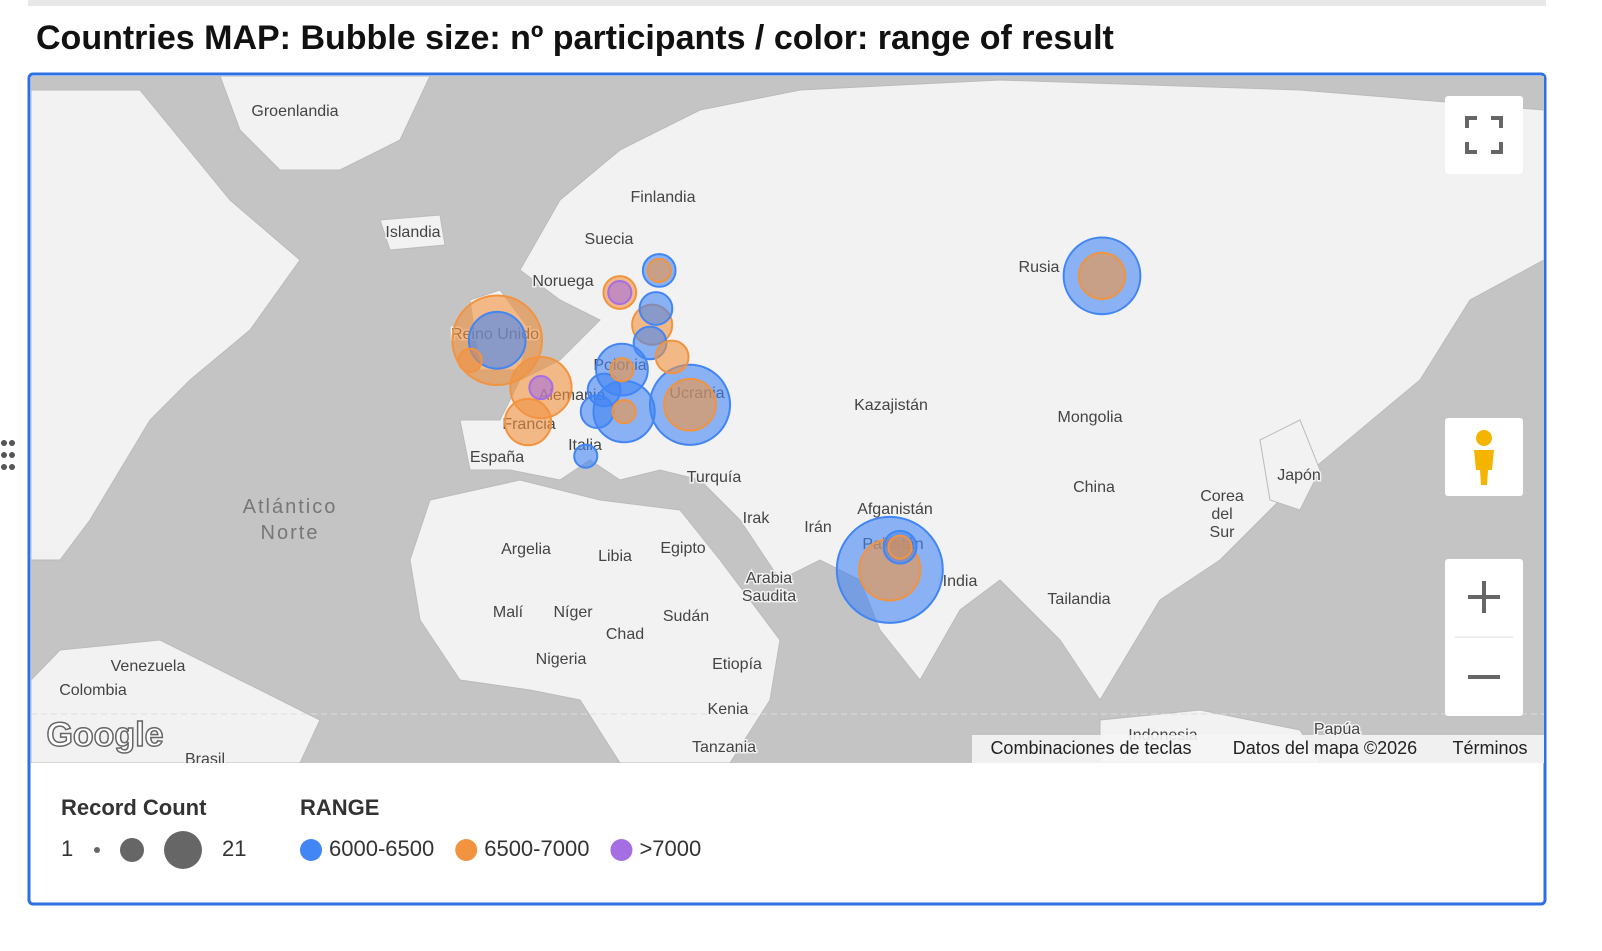 This screenshot has width=1602, height=951. I want to click on map-label: Tailandia, so click(1078, 599).